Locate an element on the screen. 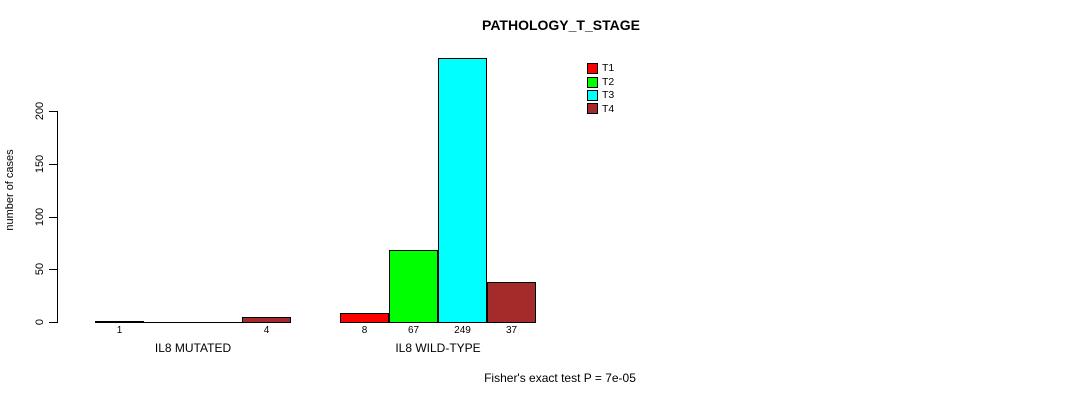 This screenshot has width=1090, height=400. bar-value-label: 67 is located at coordinates (413, 330).